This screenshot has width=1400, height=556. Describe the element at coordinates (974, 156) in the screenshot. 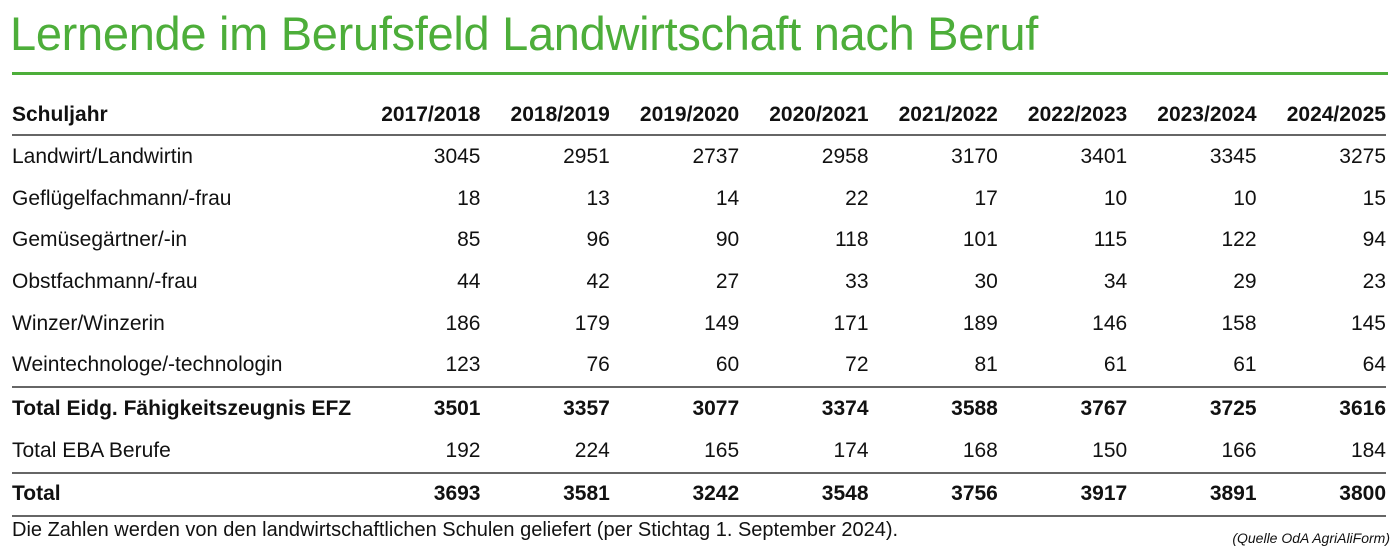

I see `cell-value: 3170` at that location.